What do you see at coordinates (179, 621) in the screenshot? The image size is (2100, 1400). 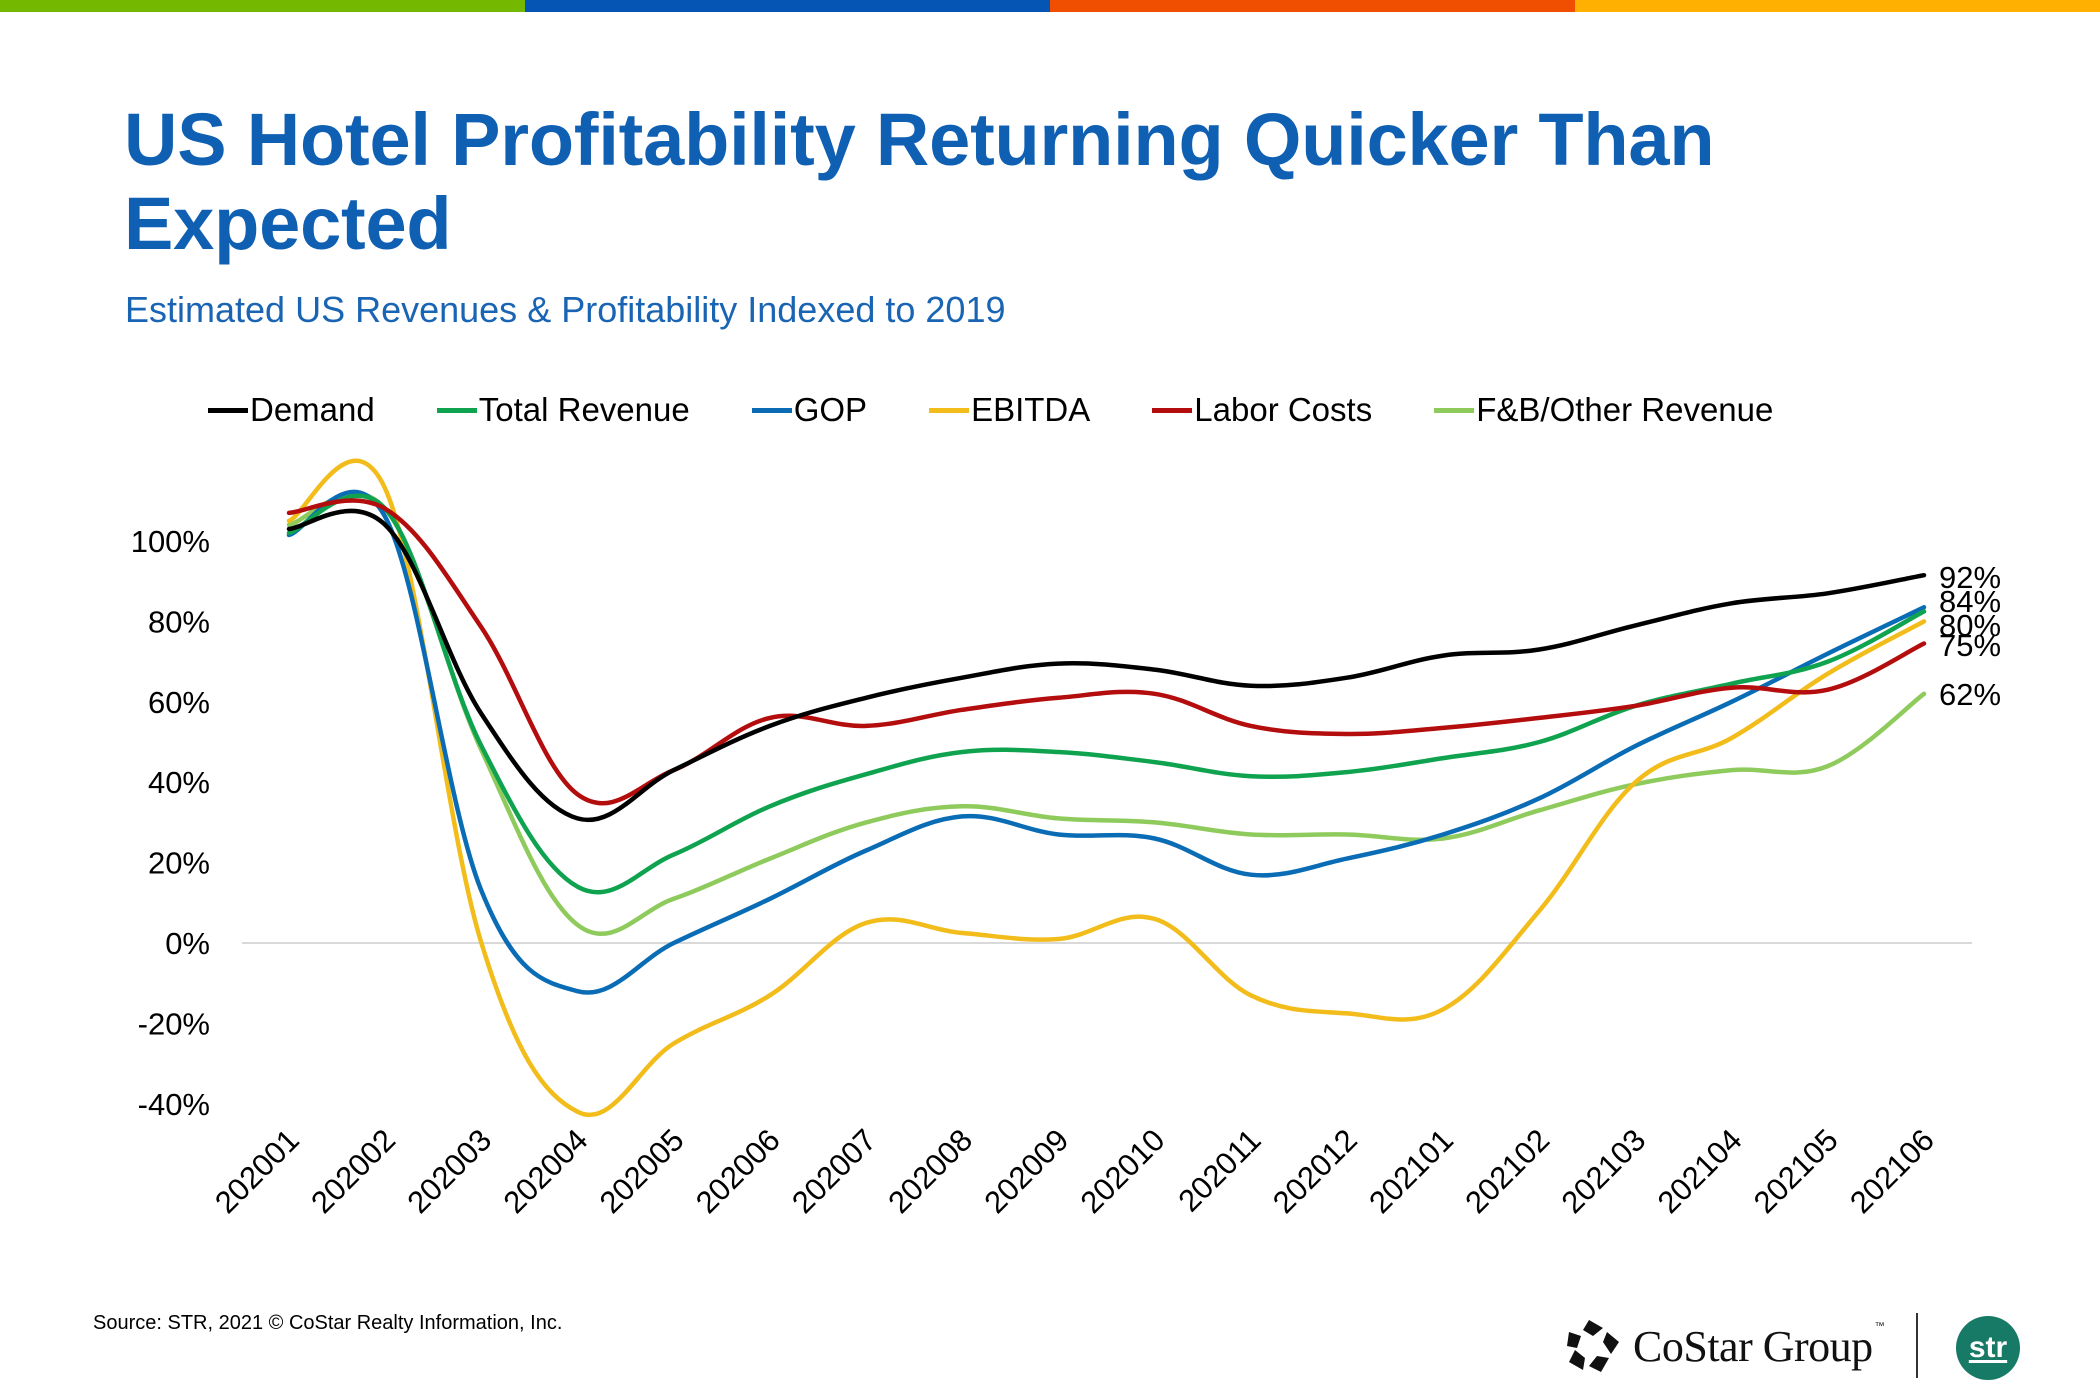 I see `y-tick-label: 80%` at bounding box center [179, 621].